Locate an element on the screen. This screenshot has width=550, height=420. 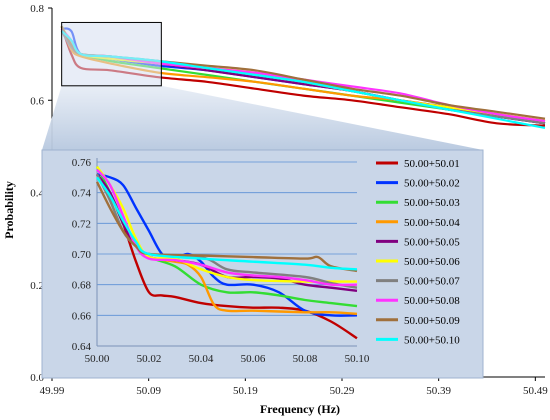
legend-entry-label: 50.00+50.10 is located at coordinates (432, 340).